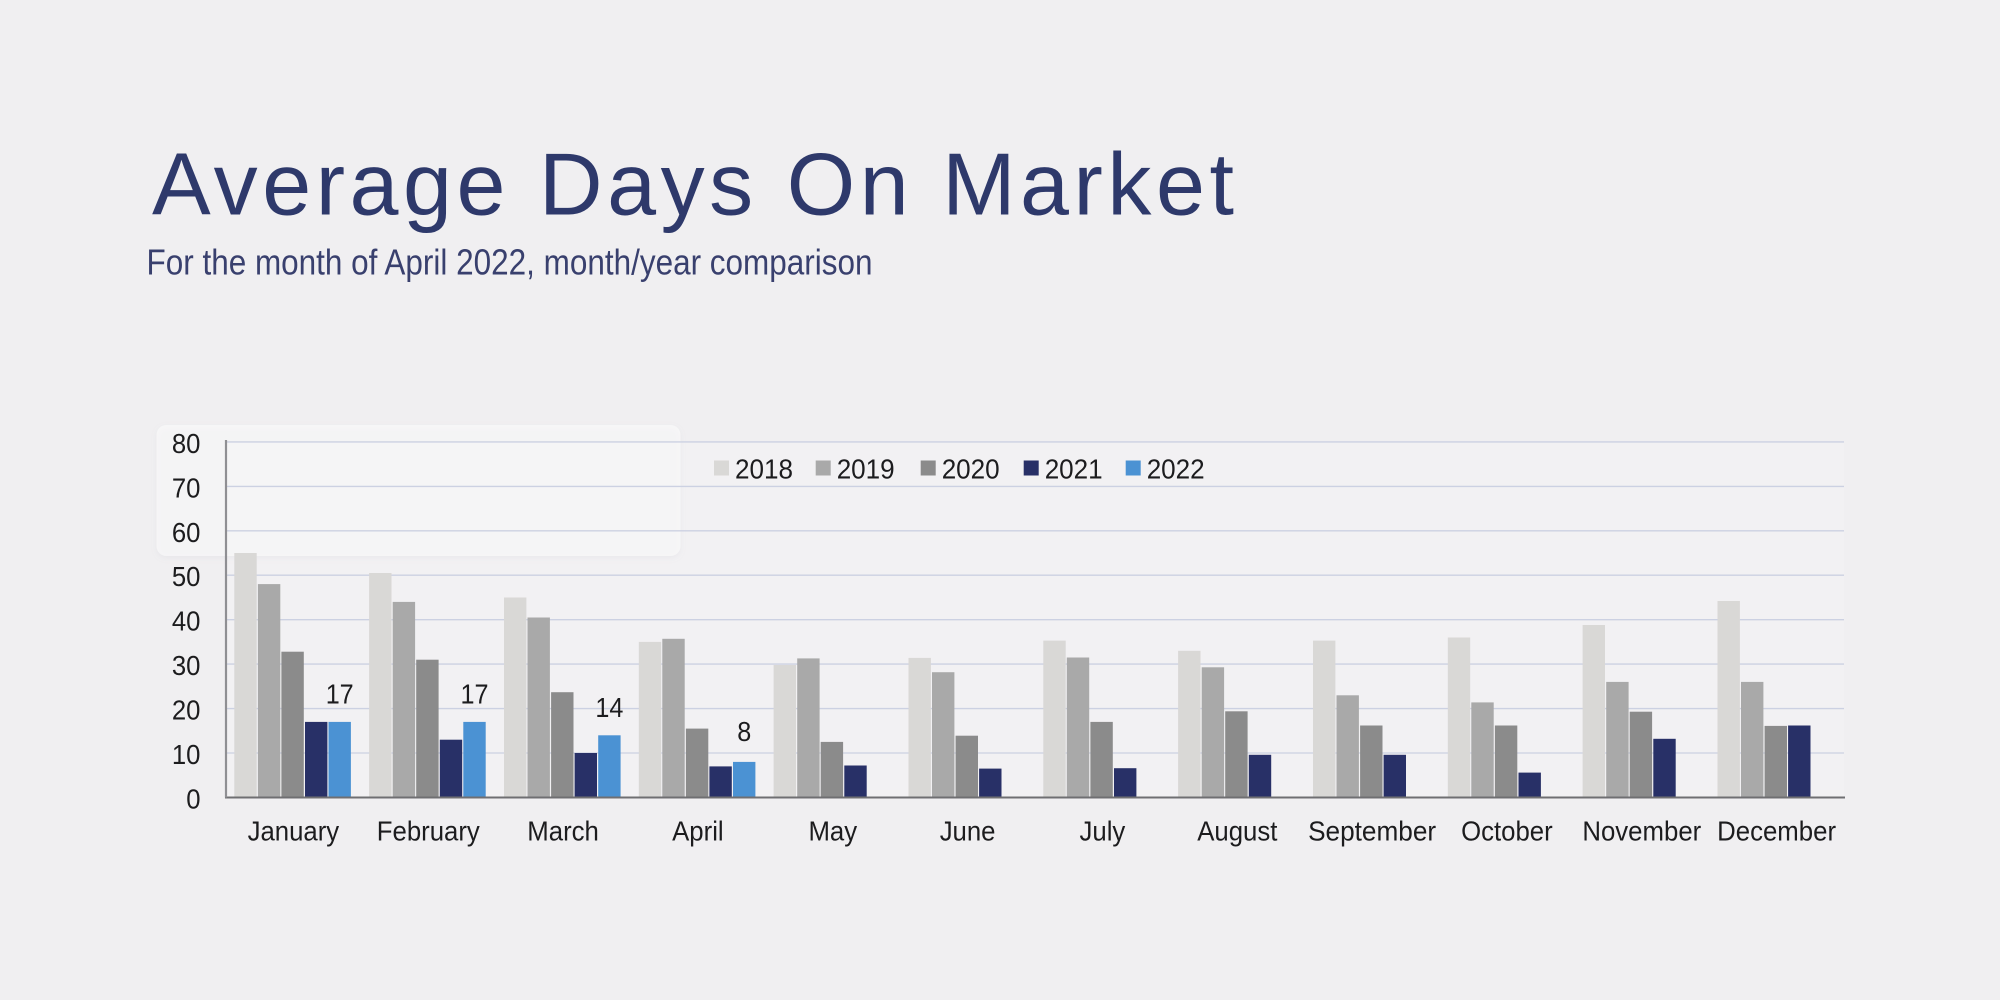 The width and height of the screenshot is (2000, 1000). Describe the element at coordinates (1507, 831) in the screenshot. I see `svg-text: October` at that location.